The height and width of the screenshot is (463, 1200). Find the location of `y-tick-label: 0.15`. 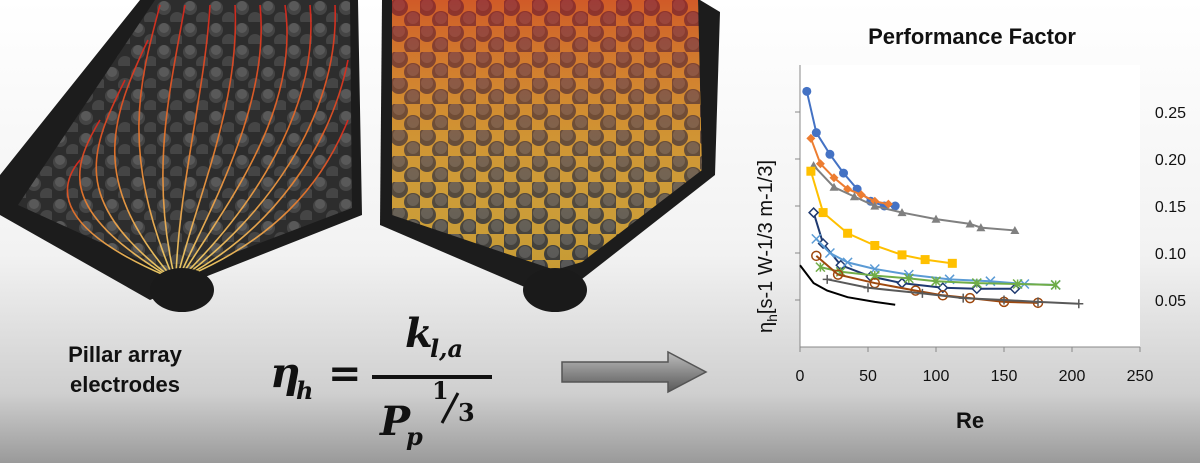

y-tick-label: 0.15 is located at coordinates (1170, 207).